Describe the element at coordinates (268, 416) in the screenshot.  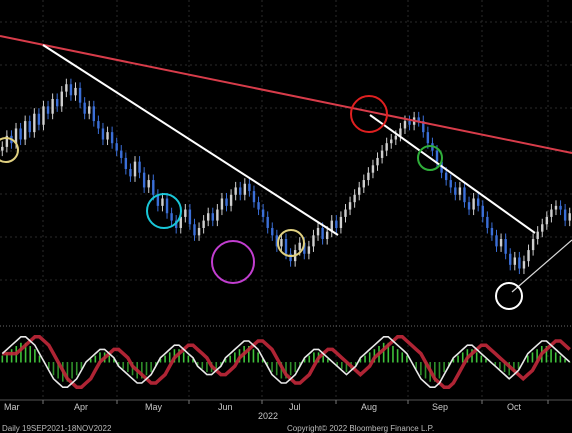
I see `x-axis-year-label: 2022` at that location.